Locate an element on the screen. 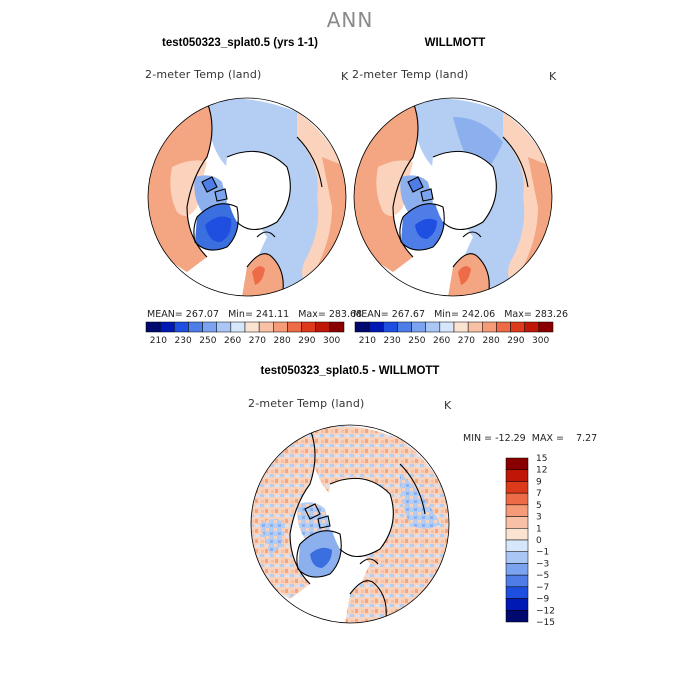 This screenshot has height=700, width=700. colorbar-tick-label: −1 is located at coordinates (542, 553).